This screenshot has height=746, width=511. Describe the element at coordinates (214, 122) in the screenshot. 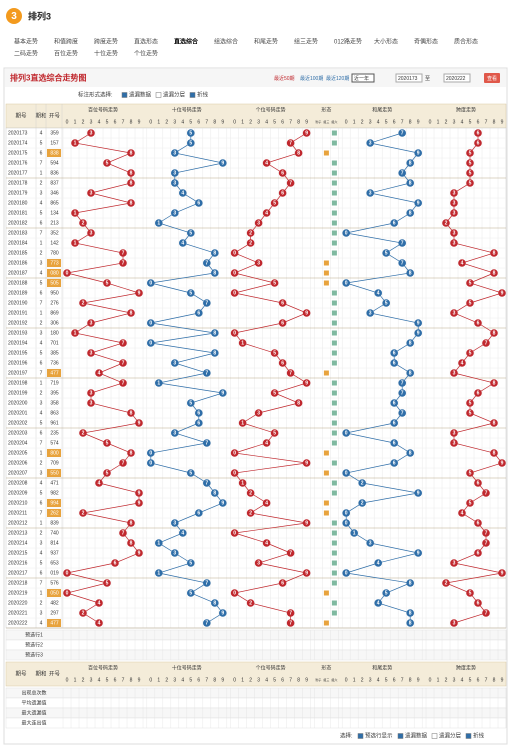

I see `digit-header: 8` at that location.